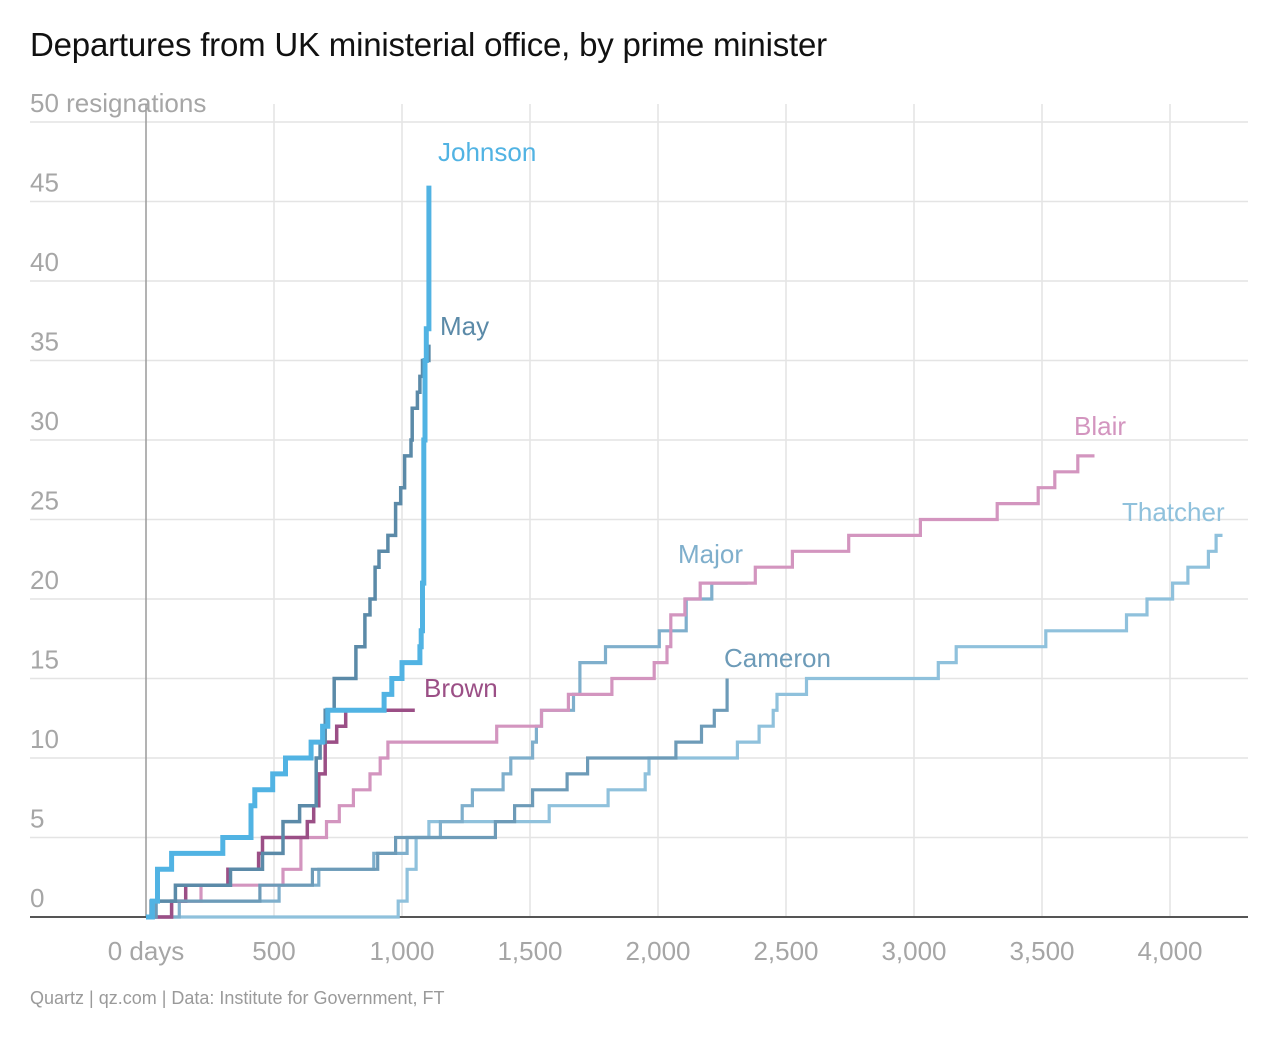 This screenshot has width=1280, height=1040. Describe the element at coordinates (44, 739) in the screenshot. I see `y-tick-label: 10` at that location.